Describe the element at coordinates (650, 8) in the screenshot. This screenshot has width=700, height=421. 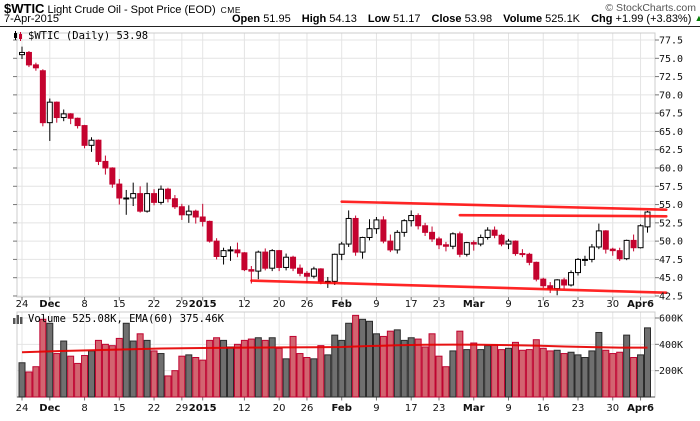
I see `copyright-text: © StockCharts.com` at that location.